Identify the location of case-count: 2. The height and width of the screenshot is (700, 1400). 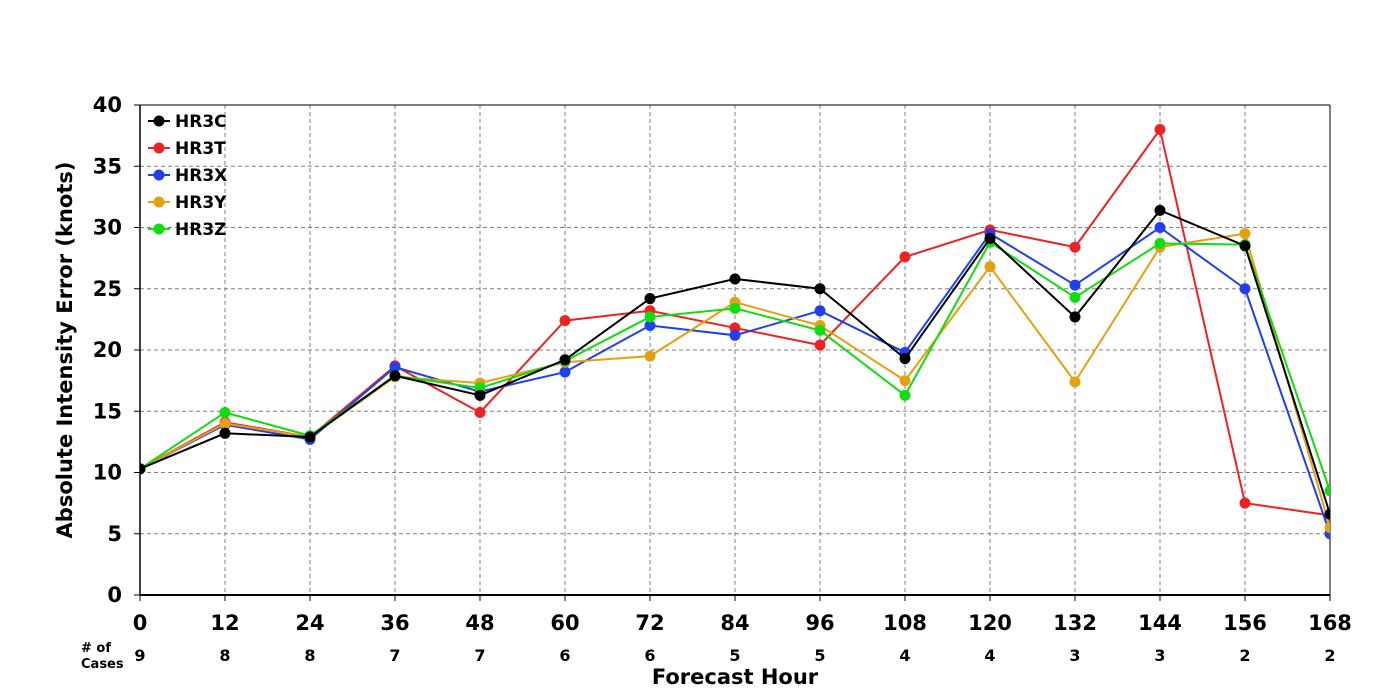
(1244, 655).